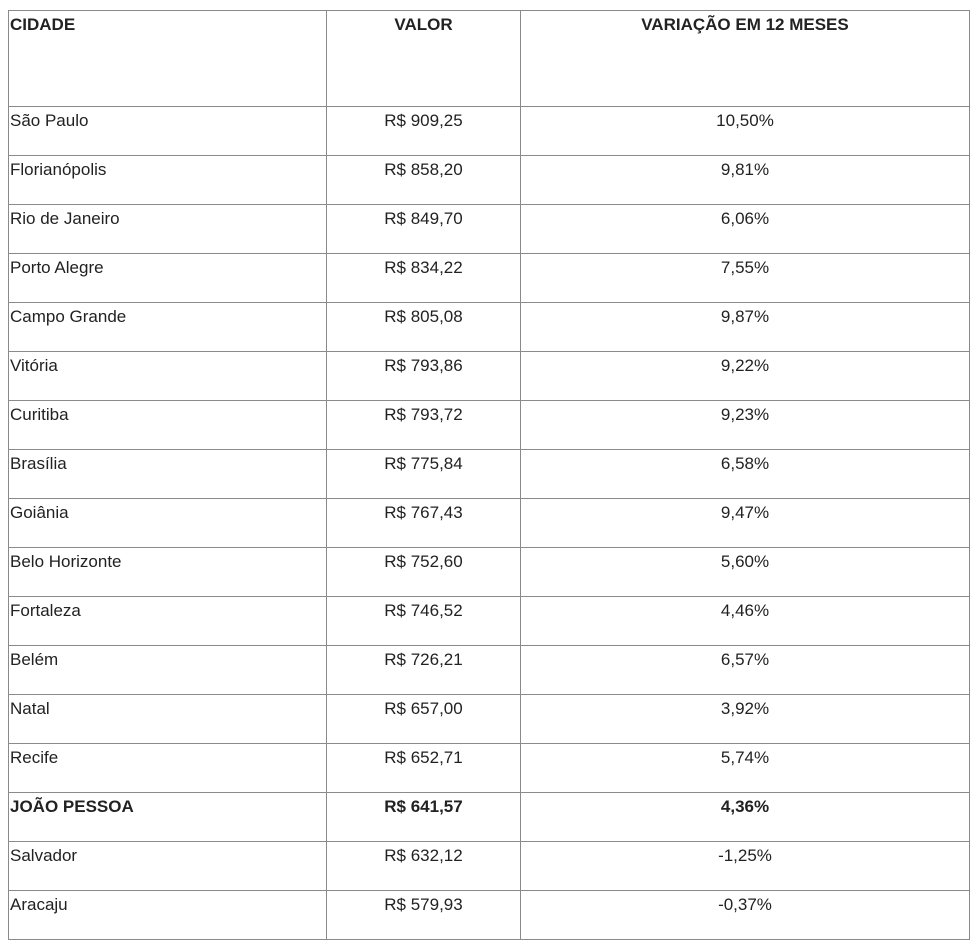 The image size is (979, 950). I want to click on valor-cell: R$ 793,72, so click(423, 425).